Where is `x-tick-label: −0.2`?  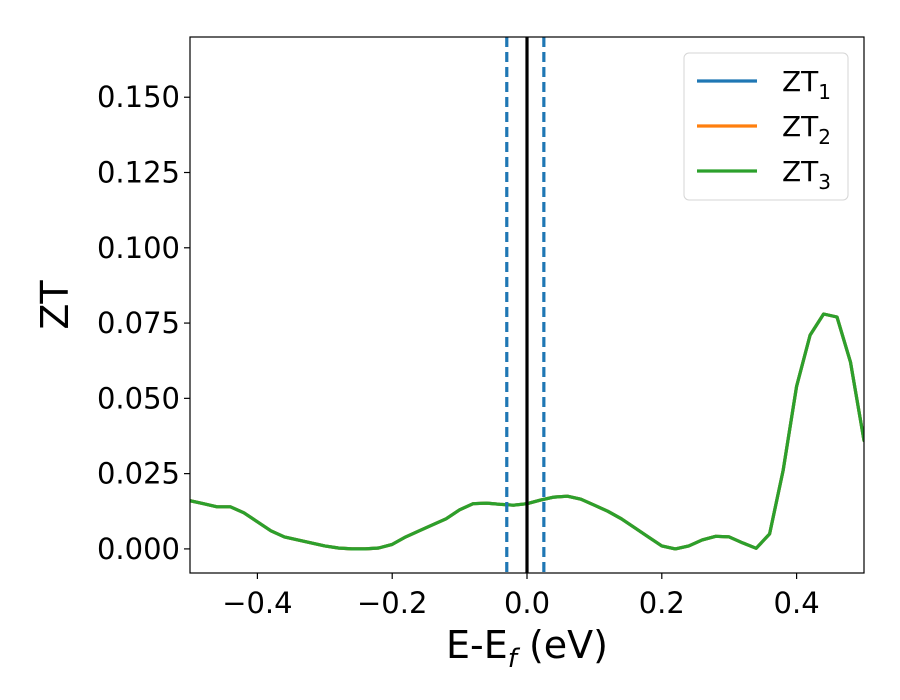
x-tick-label: −0.2 is located at coordinates (392, 603).